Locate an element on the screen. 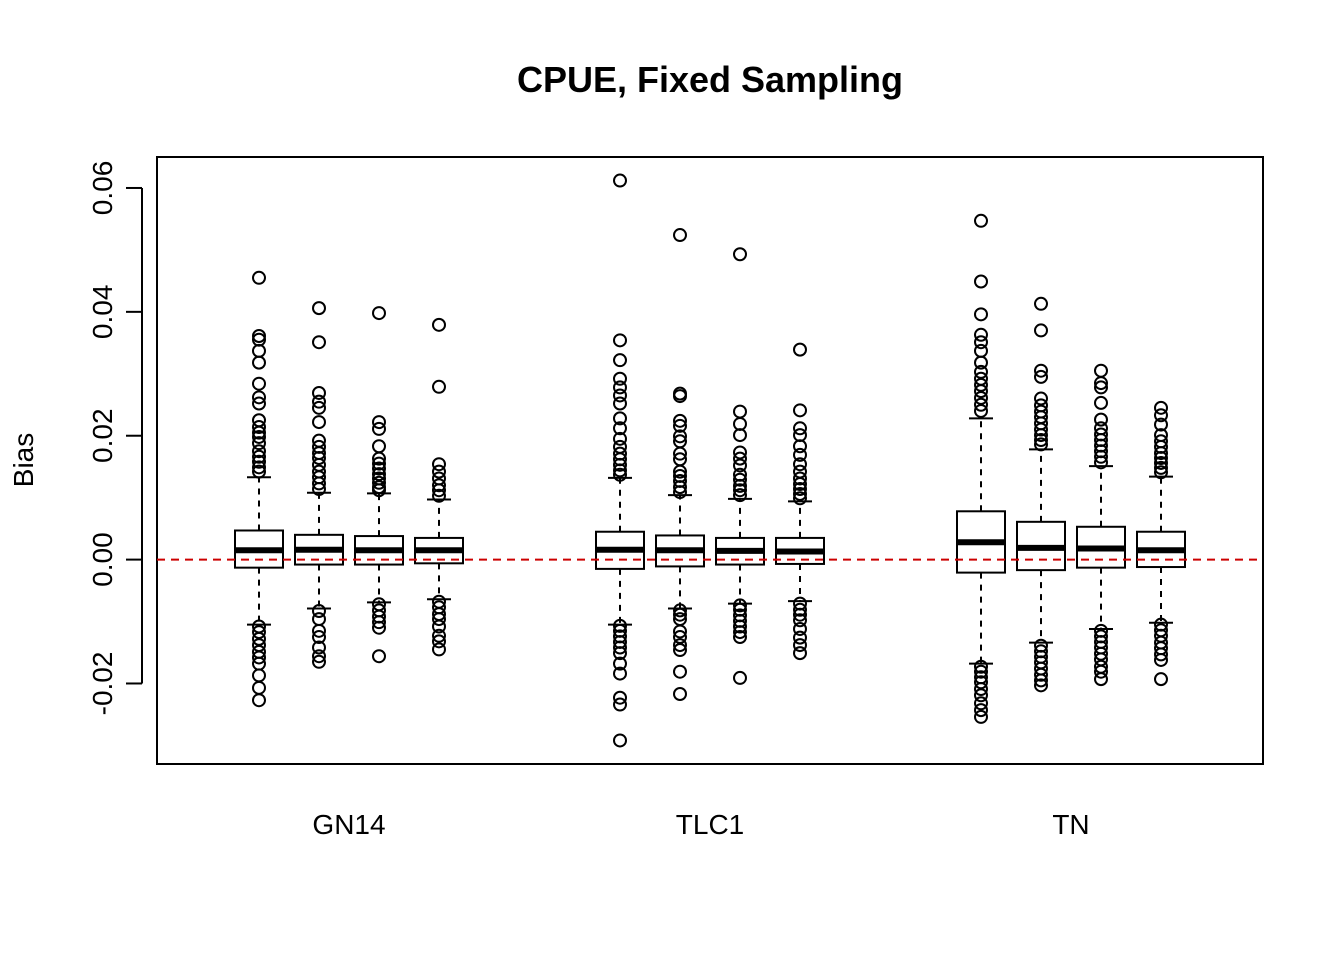 The height and width of the screenshot is (960, 1344). x-category-label: TLC1 is located at coordinates (710, 824).